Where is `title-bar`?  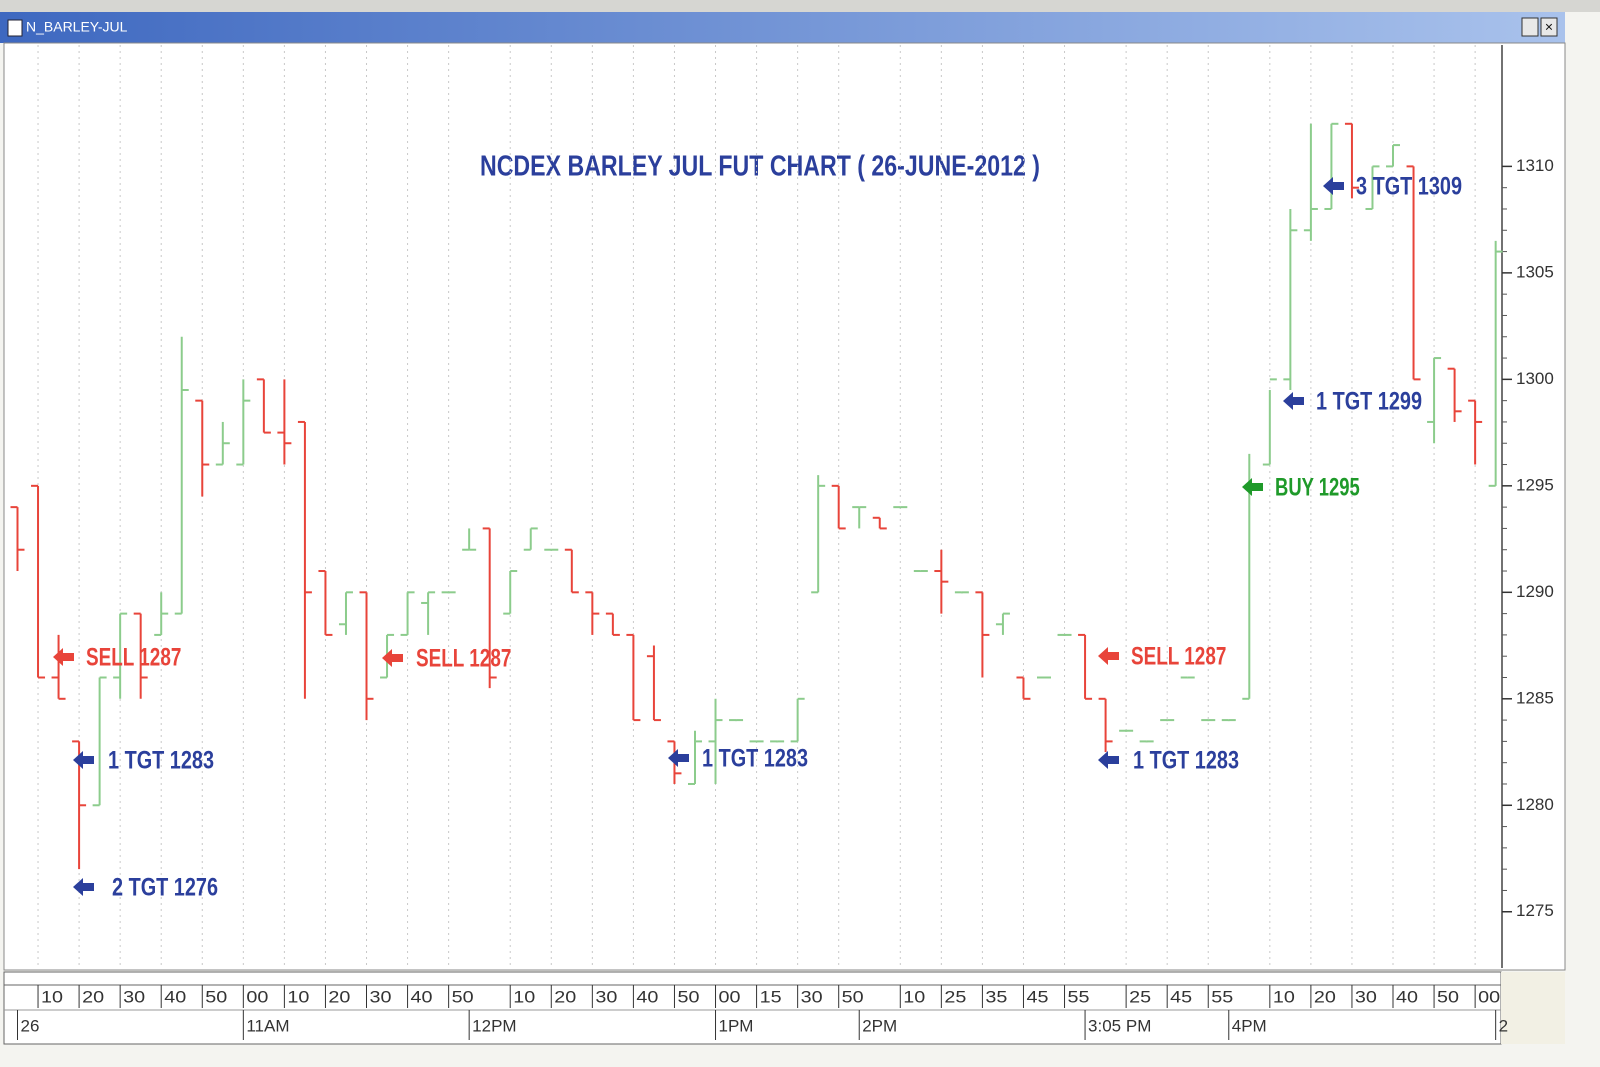 title-bar is located at coordinates (782, 27).